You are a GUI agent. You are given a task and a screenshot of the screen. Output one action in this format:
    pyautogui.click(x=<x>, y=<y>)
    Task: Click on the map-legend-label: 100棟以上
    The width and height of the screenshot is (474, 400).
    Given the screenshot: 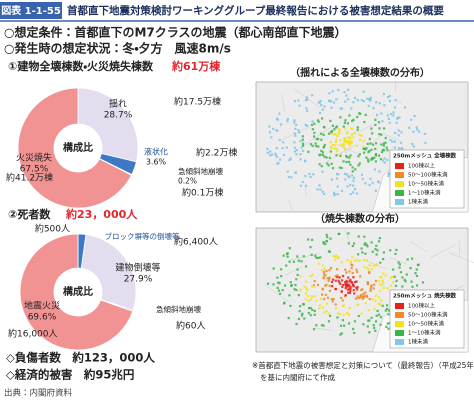 What is the action you would take?
    pyautogui.click(x=421, y=306)
    